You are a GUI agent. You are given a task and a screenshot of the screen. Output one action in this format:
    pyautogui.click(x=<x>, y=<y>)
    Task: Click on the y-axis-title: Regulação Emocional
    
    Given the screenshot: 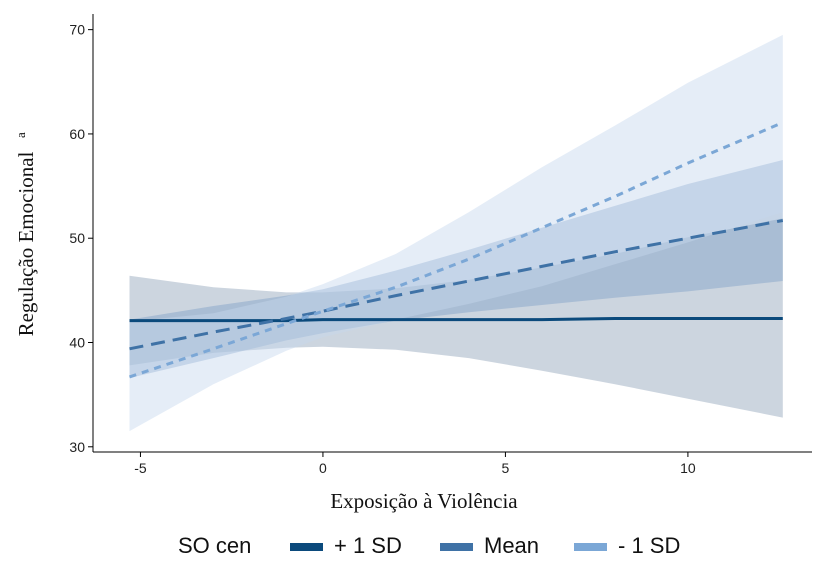 What is the action you would take?
    pyautogui.click(x=26, y=243)
    